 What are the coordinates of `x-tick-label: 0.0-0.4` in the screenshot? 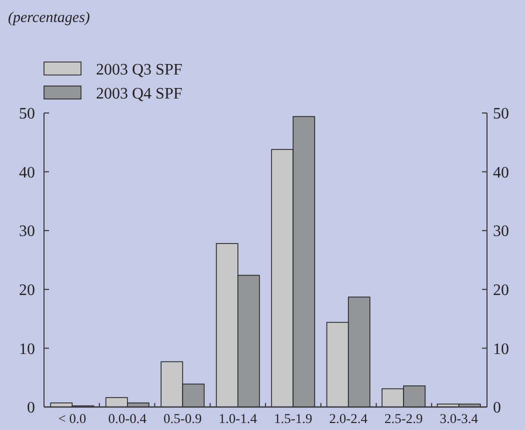 It's located at (127, 418).